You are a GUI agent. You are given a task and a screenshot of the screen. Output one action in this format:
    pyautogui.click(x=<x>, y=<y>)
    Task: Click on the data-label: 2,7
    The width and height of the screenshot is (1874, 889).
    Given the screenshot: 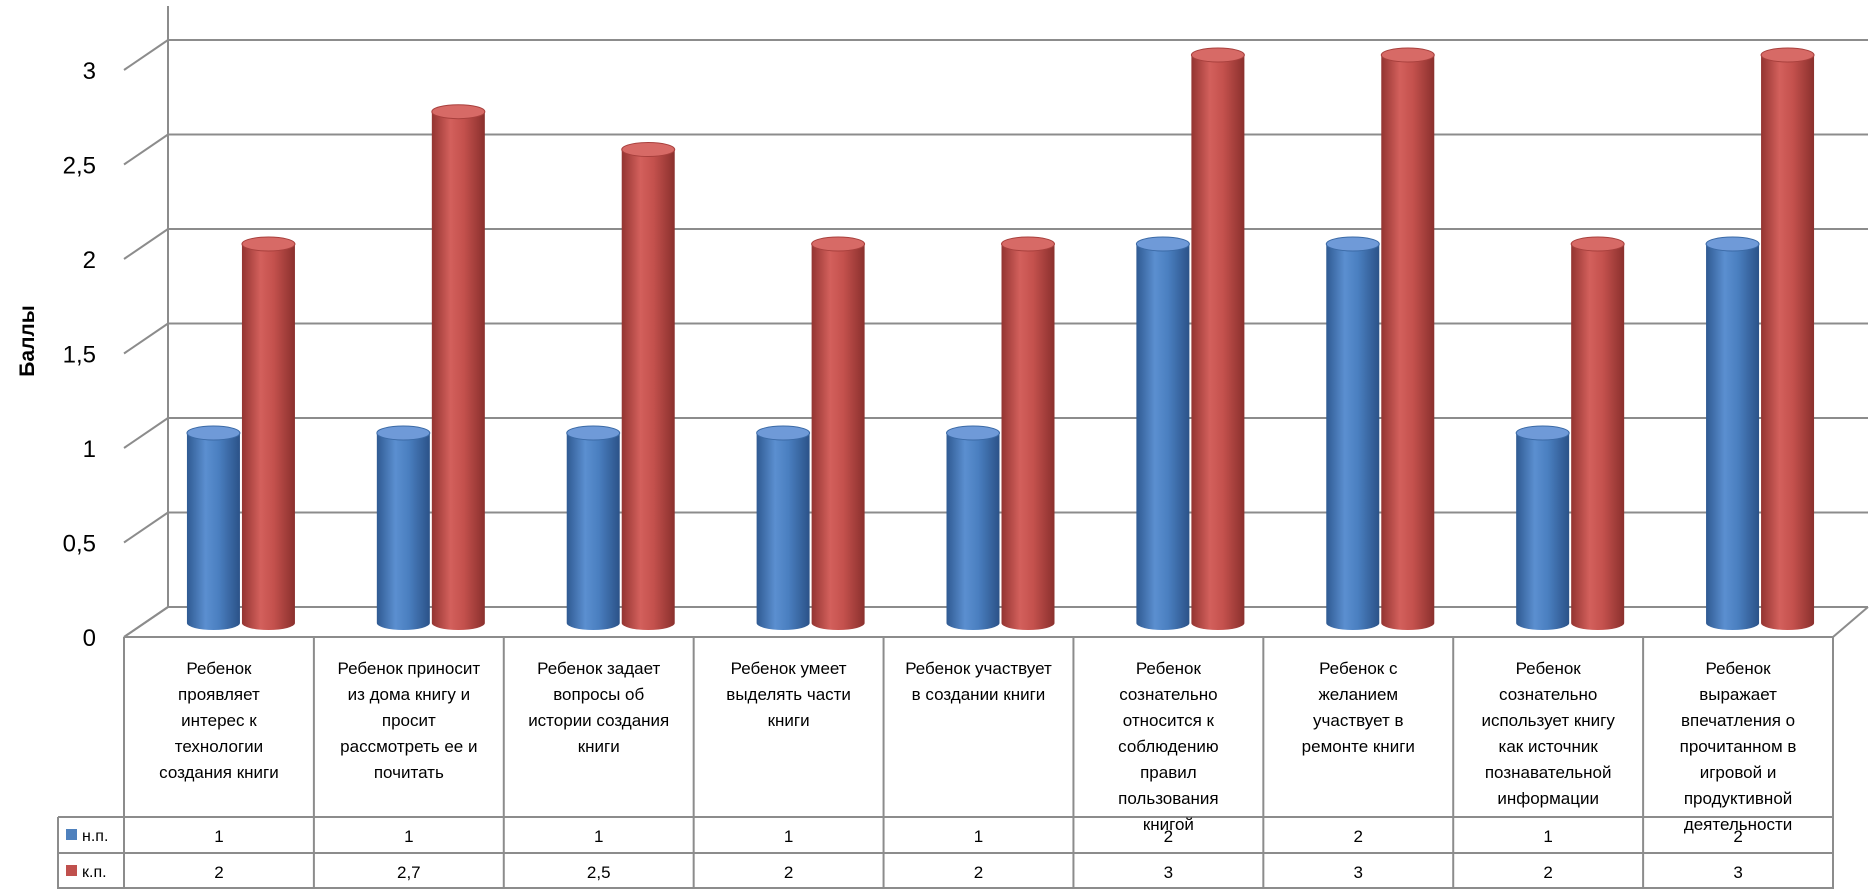 What is the action you would take?
    pyautogui.click(x=409, y=872)
    